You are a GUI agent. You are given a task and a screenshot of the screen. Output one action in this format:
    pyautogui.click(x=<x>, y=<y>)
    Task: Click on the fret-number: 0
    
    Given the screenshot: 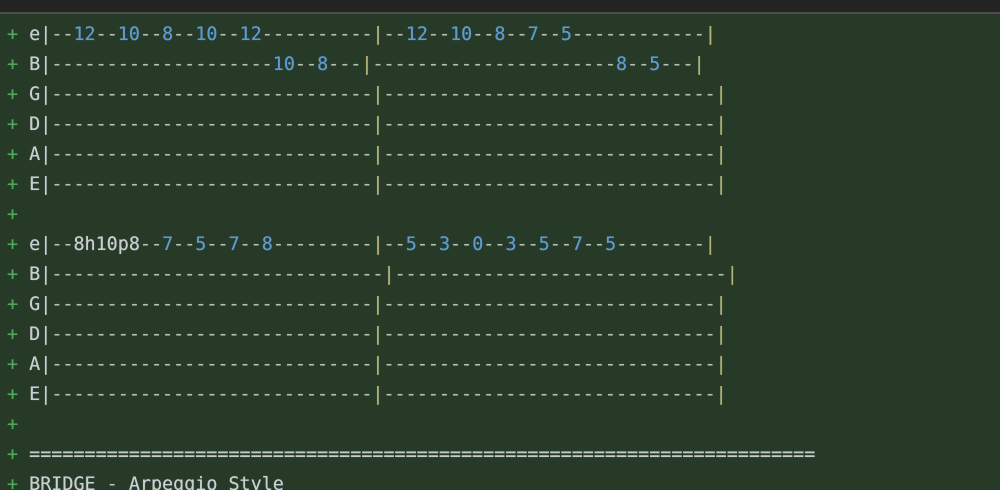 What is the action you would take?
    pyautogui.click(x=478, y=244)
    